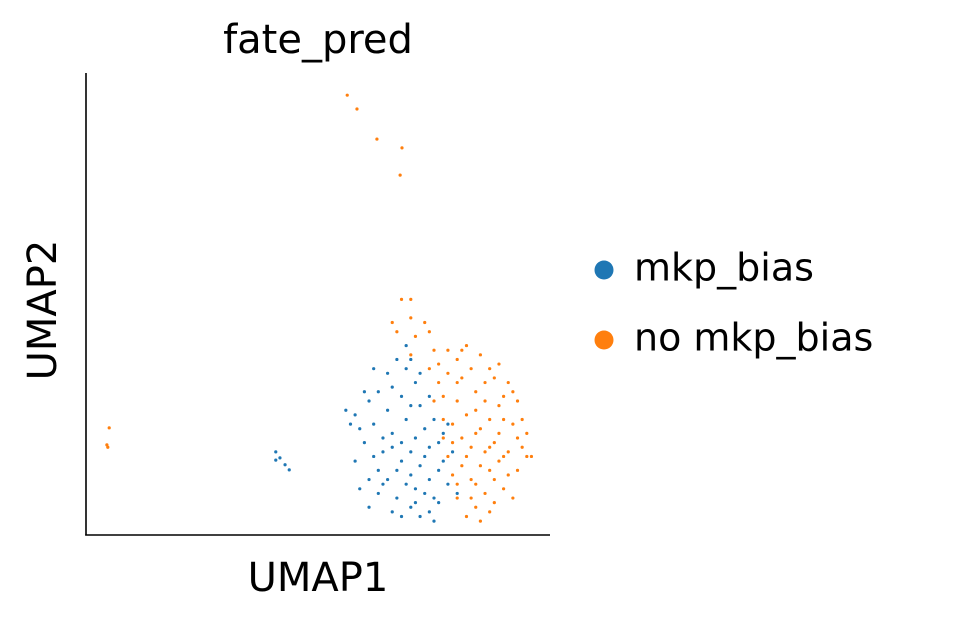 The height and width of the screenshot is (622, 961). What do you see at coordinates (753, 338) in the screenshot?
I see `legend-label: no mkp_bias` at bounding box center [753, 338].